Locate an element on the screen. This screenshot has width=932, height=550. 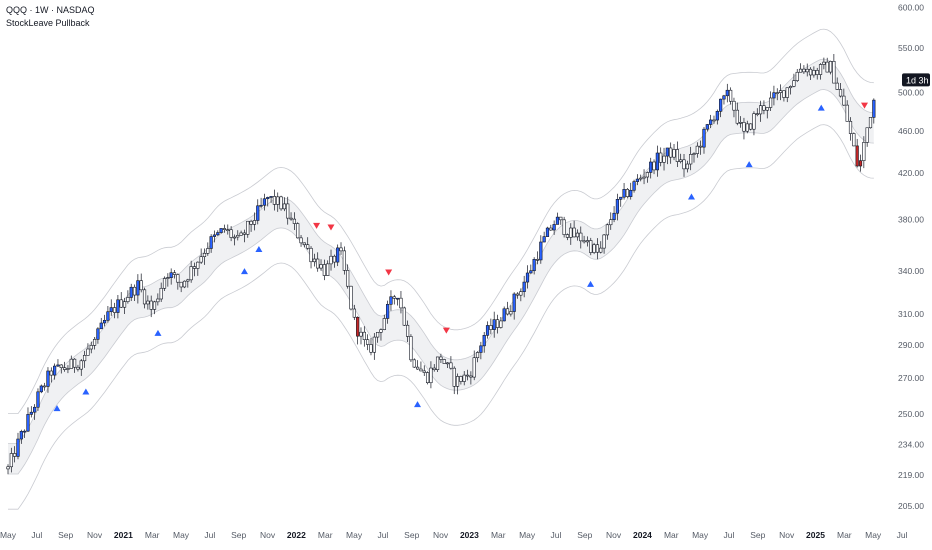
time-tick-label: Sep is located at coordinates (65, 535).